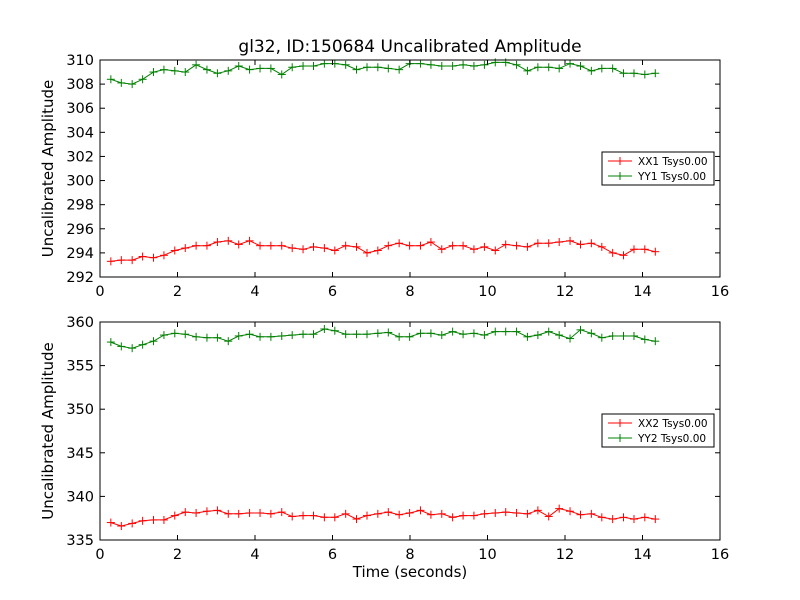 This screenshot has width=800, height=600. Describe the element at coordinates (80, 182) in the screenshot. I see `y-tick-label: 300` at that location.